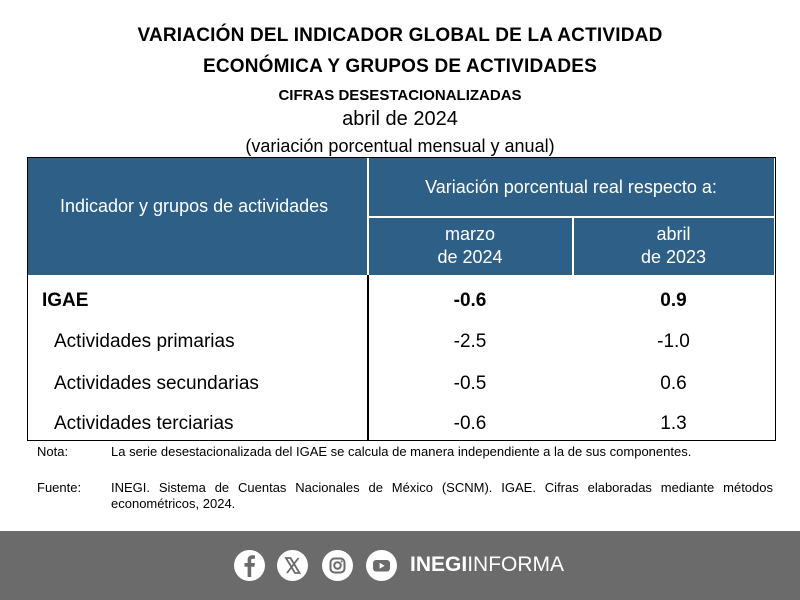 The width and height of the screenshot is (800, 600). What do you see at coordinates (673, 300) in the screenshot?
I see `row-value-april: 0.9` at bounding box center [673, 300].